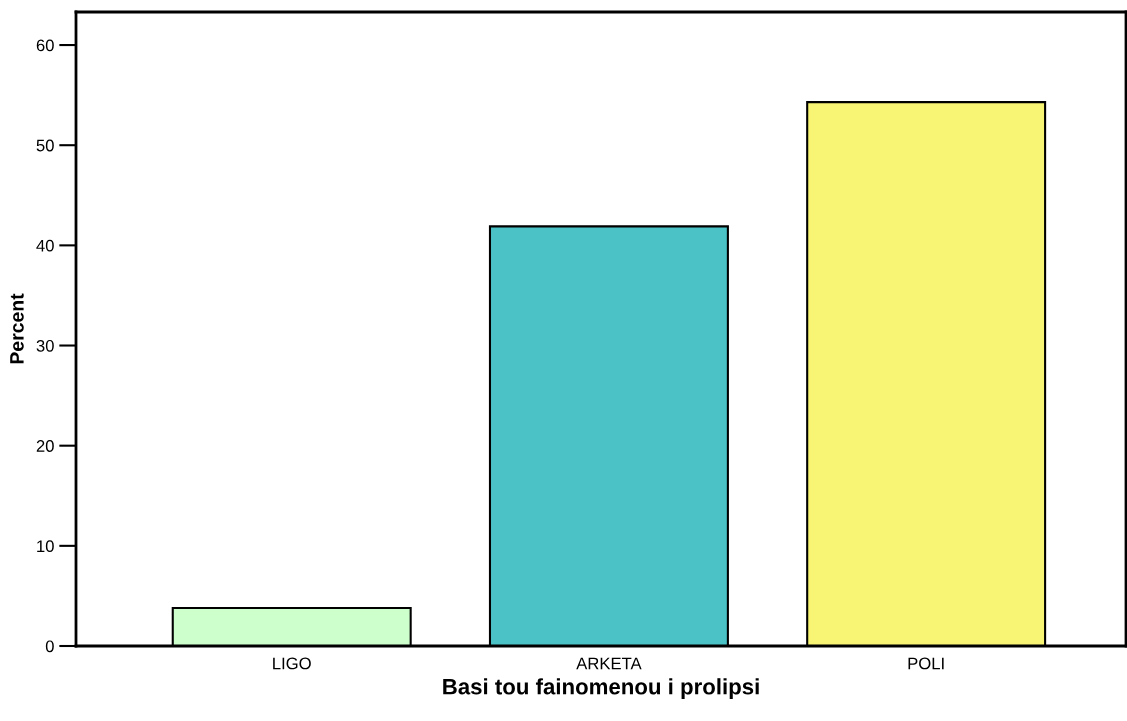 The width and height of the screenshot is (1127, 721). Describe the element at coordinates (17, 328) in the screenshot. I see `y-axis-title: Percent` at that location.